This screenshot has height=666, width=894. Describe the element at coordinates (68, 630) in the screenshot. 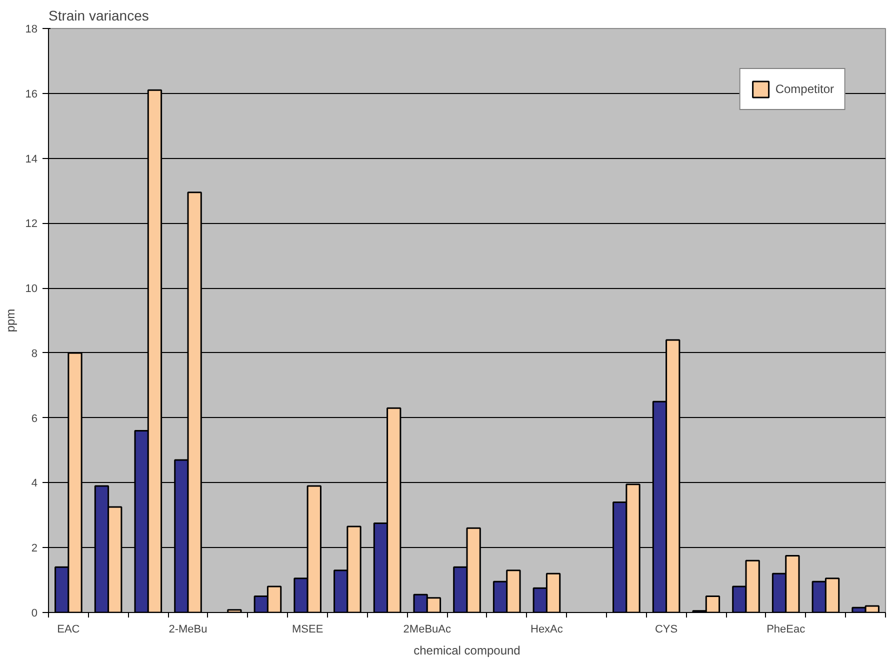

I see `x-tick-label: EAC` at that location.